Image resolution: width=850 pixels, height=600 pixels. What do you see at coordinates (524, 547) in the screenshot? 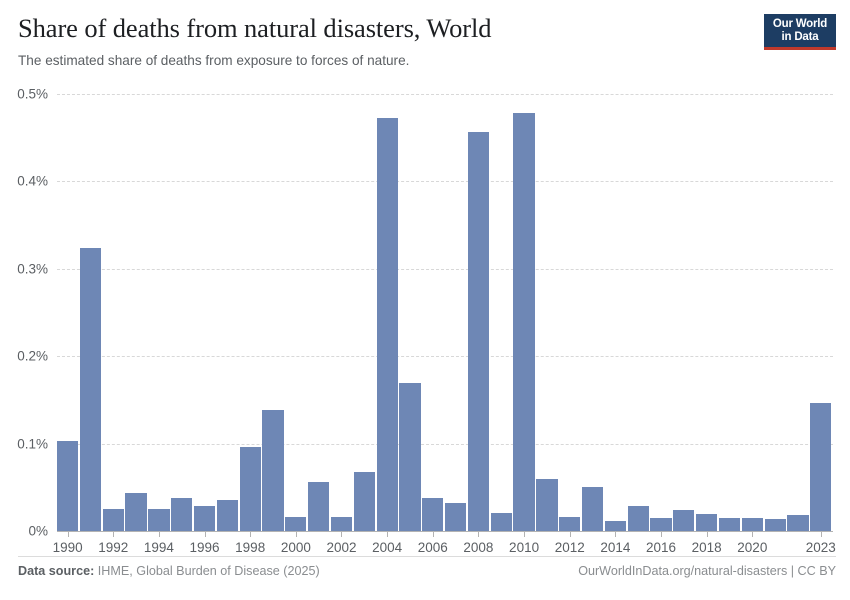
I see `x-axis-tick-label: 2010` at bounding box center [524, 547].